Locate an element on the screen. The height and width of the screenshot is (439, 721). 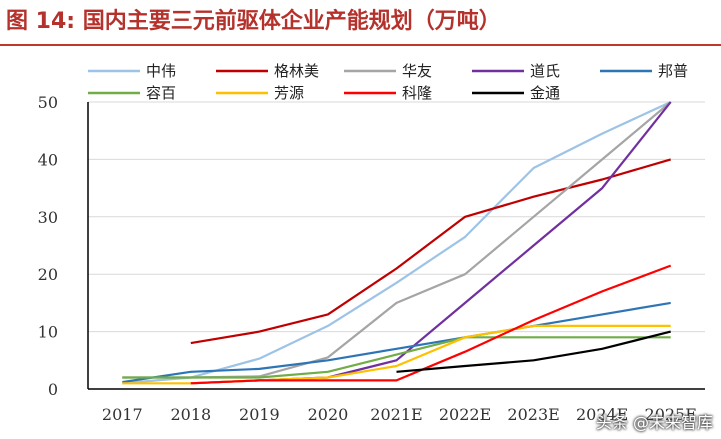
legend-label: 科隆 is located at coordinates (417, 93).